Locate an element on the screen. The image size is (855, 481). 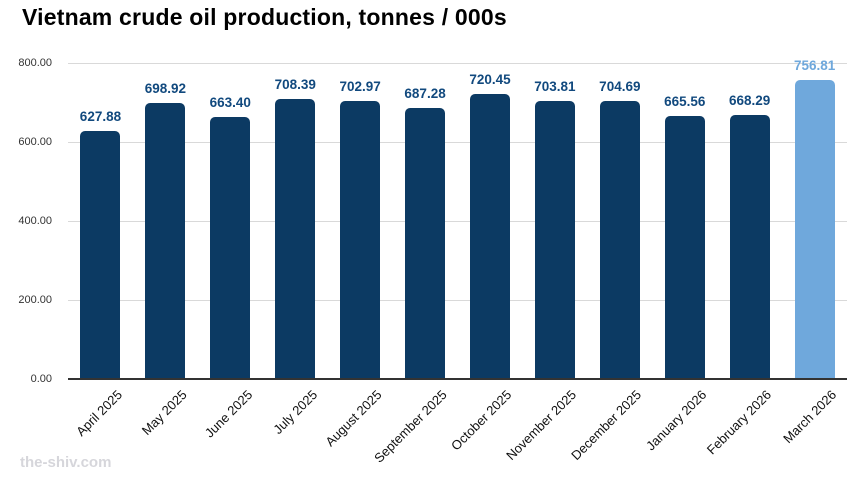
bar-slot: 720.45 is located at coordinates (490, 221).